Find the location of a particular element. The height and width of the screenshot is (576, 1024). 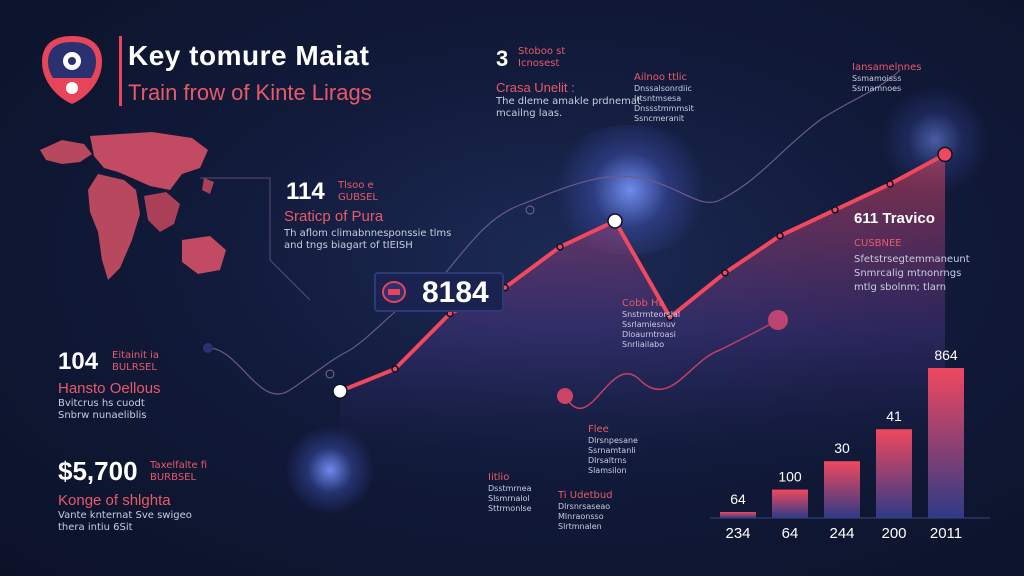

bar-chart: 64 234 100 64 30 244 41 200 864 2011 is located at coordinates (850, 444).